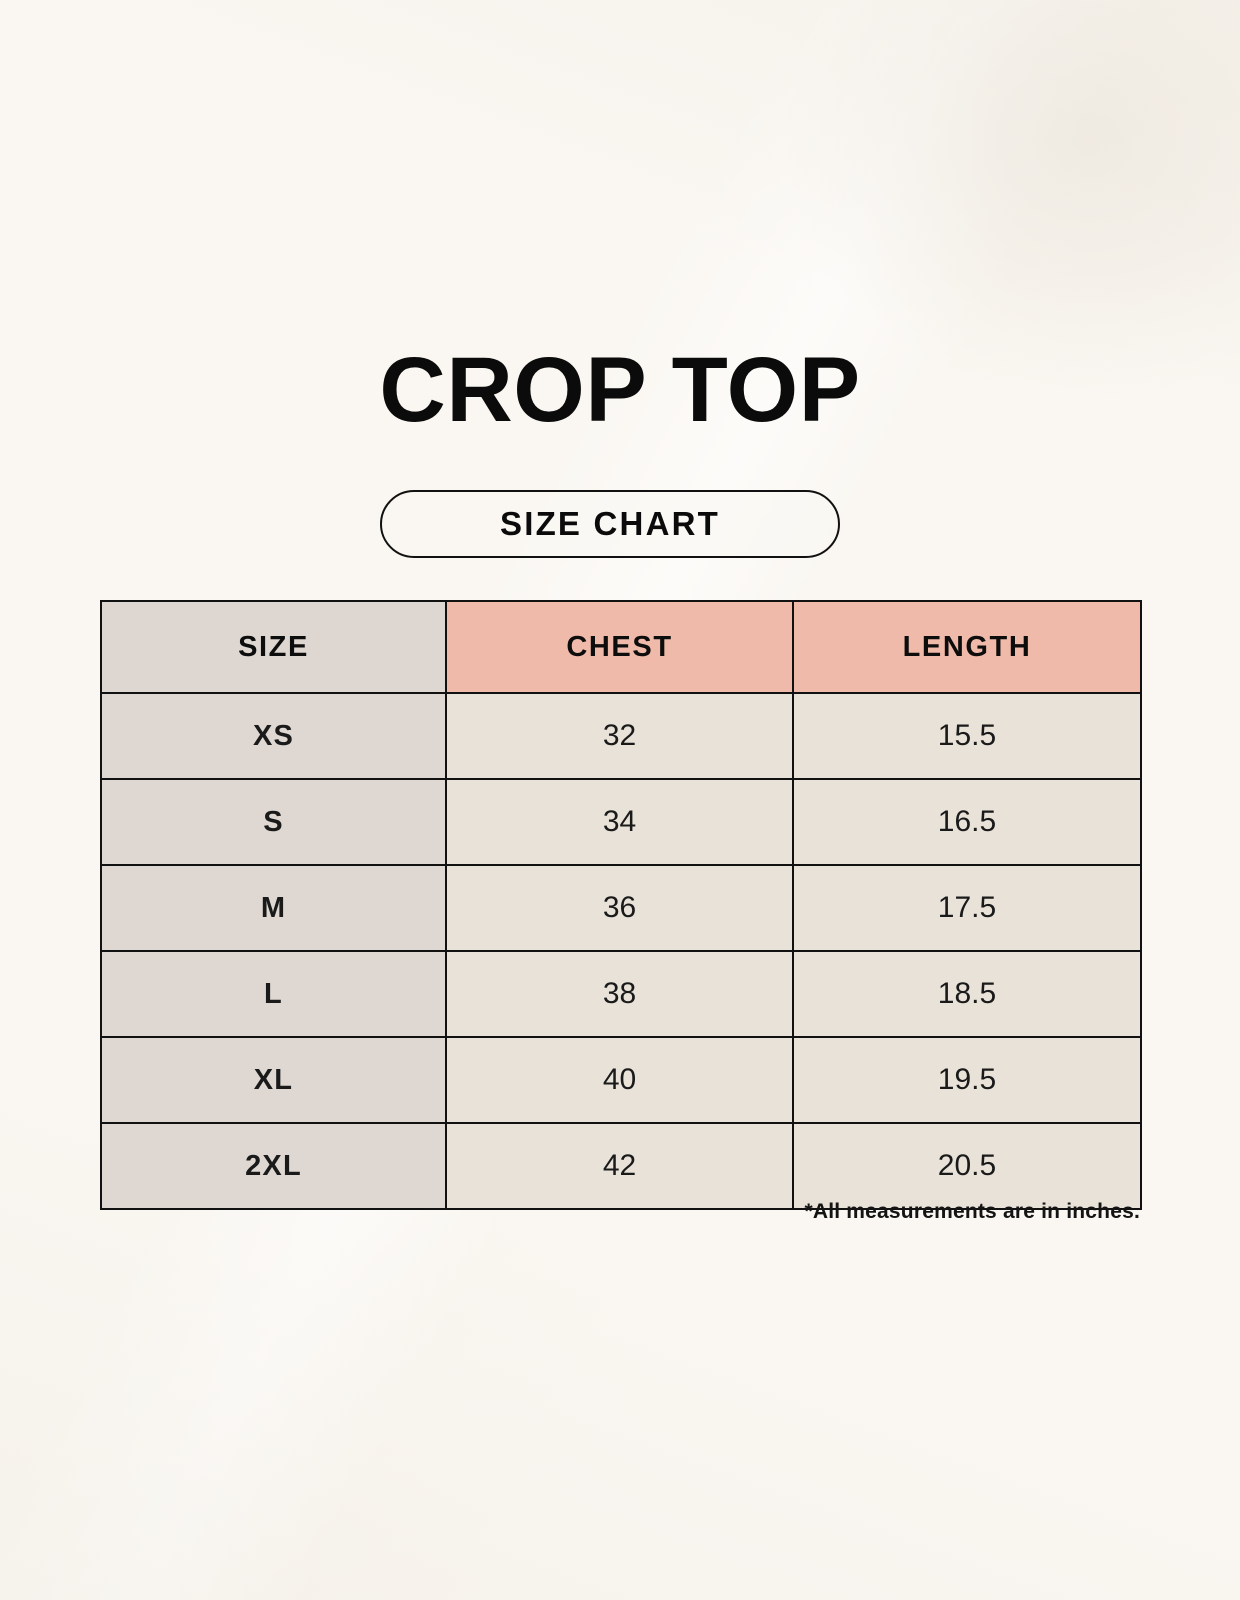  I want to click on measurement-units-note: *All measurements are in inches., so click(972, 1211).